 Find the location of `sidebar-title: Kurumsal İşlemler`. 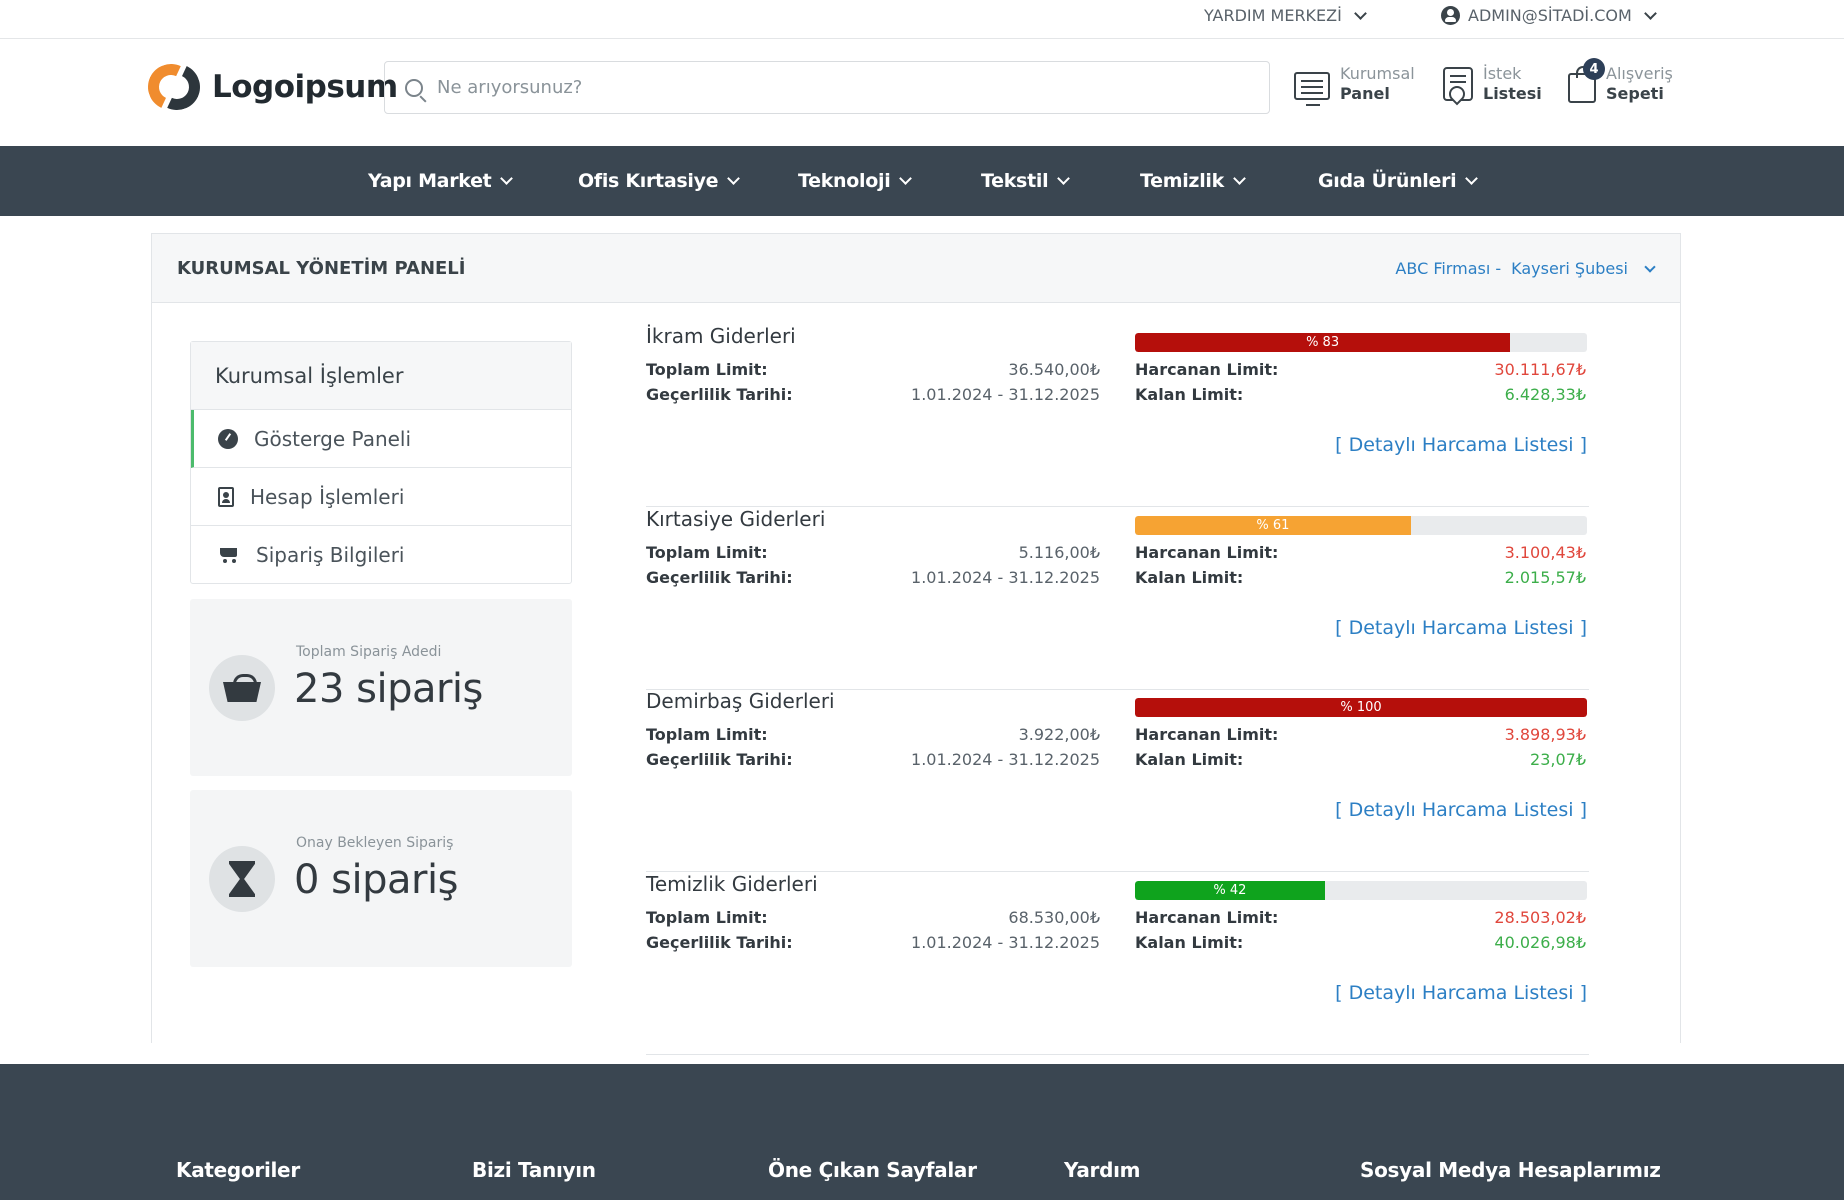

sidebar-title: Kurumsal İşlemler is located at coordinates (381, 376).